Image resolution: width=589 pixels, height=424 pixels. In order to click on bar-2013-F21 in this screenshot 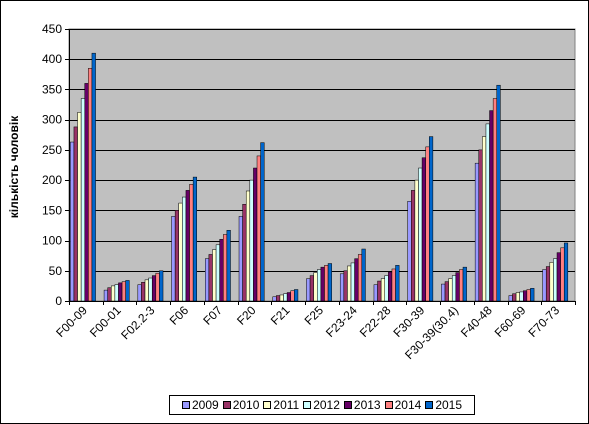, I will do `click(288, 297)`.